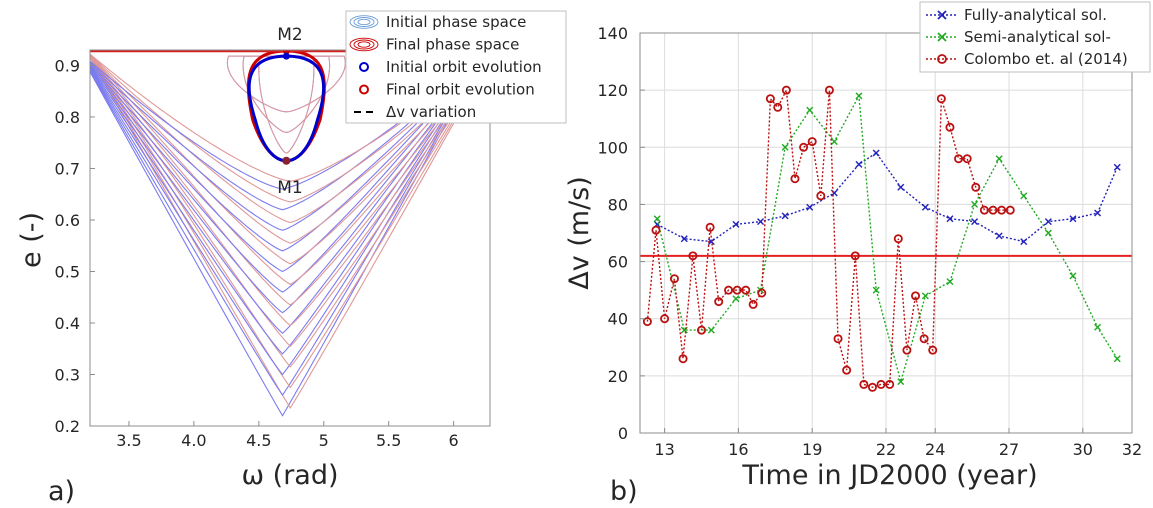 The width and height of the screenshot is (1153, 508). I want to click on legend-label: Δv variation, so click(431, 112).